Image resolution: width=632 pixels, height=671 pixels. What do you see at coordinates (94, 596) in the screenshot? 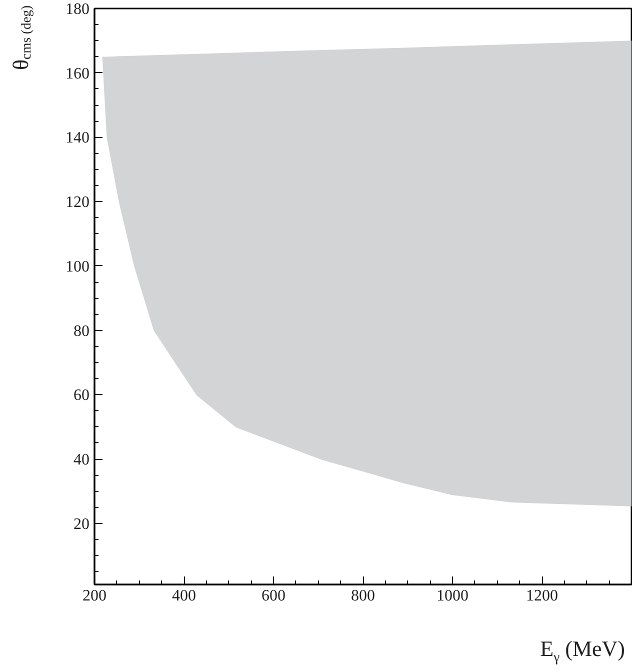
I see `x-tick-label: 200` at bounding box center [94, 596].